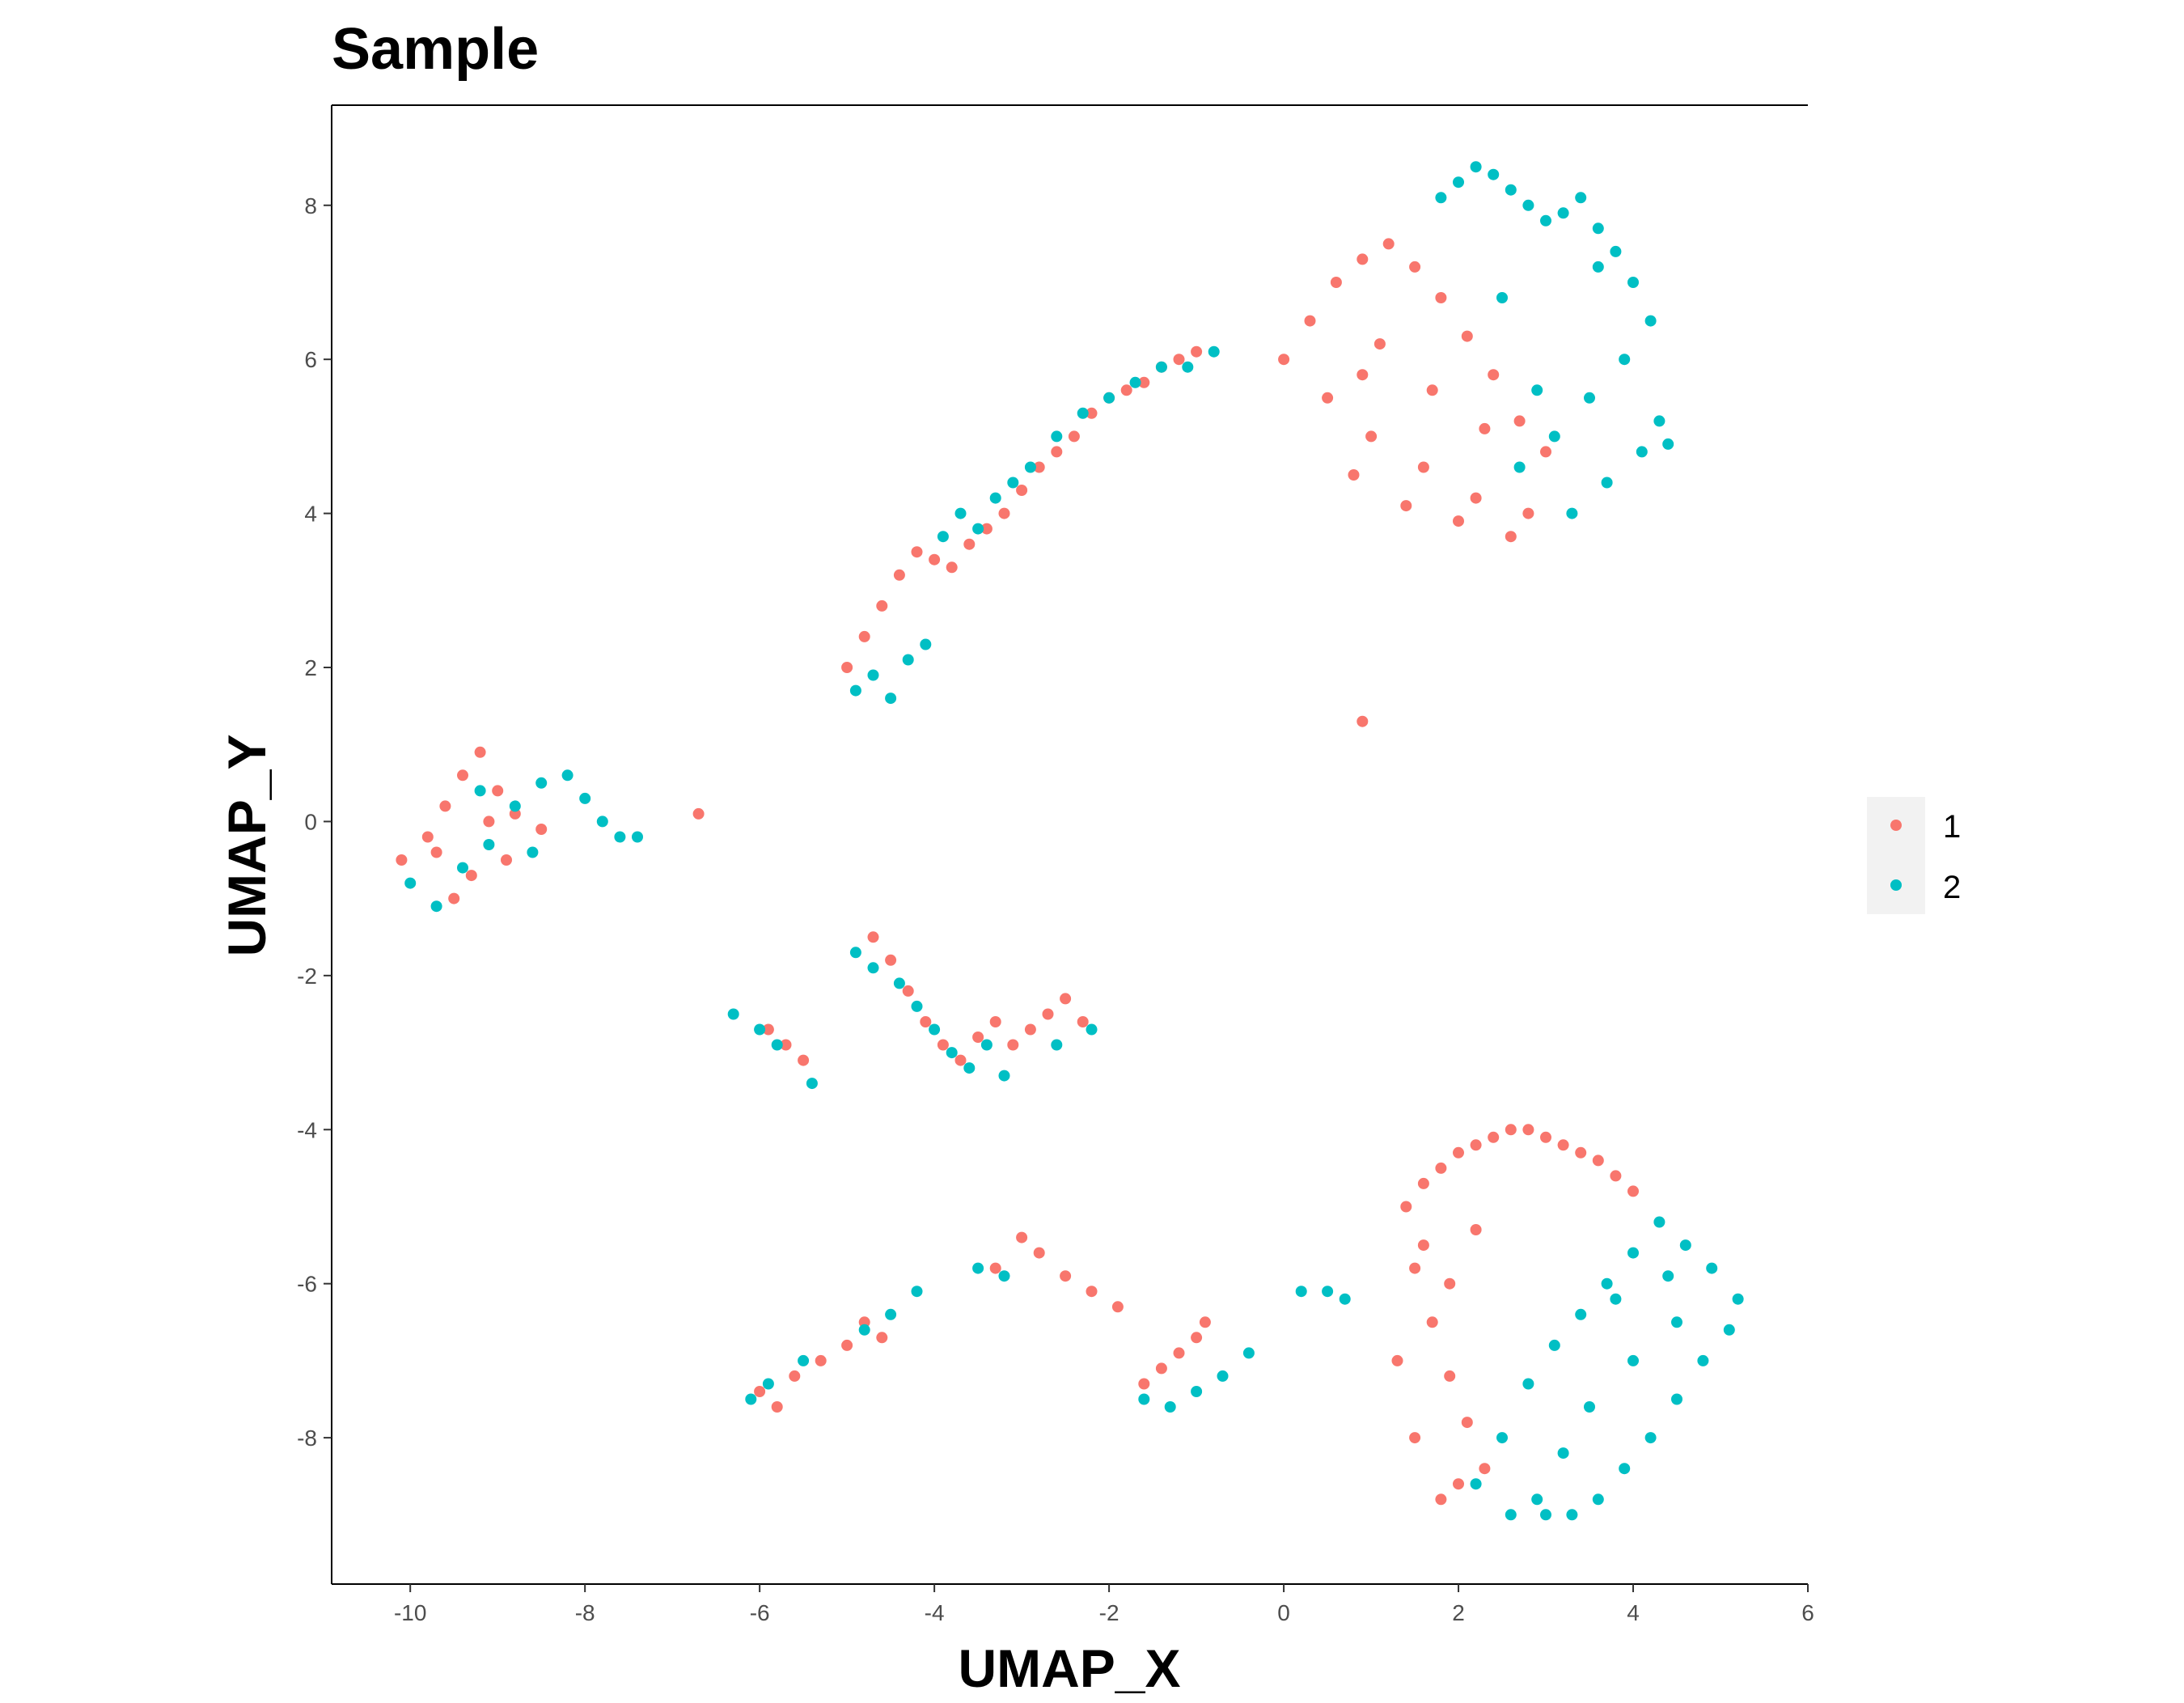  I want to click on x-tick-label: -10, so click(410, 1612).